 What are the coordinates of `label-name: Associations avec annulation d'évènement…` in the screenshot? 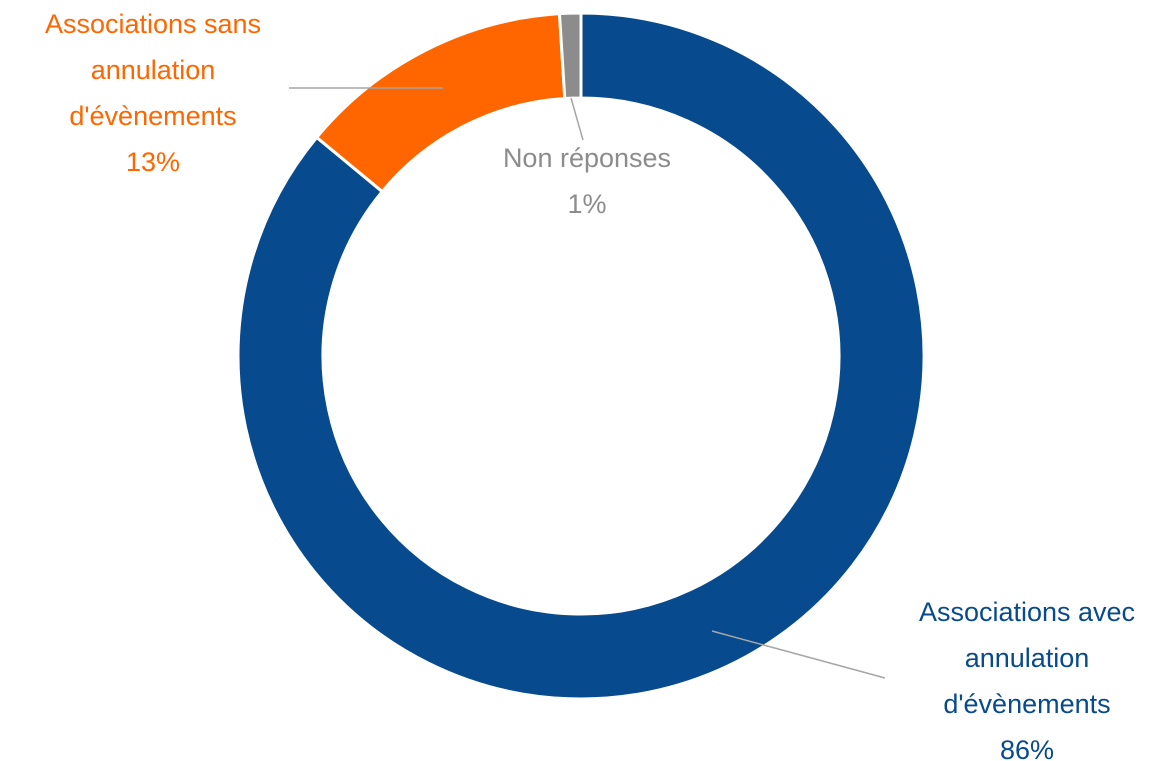 It's located at (1027, 658).